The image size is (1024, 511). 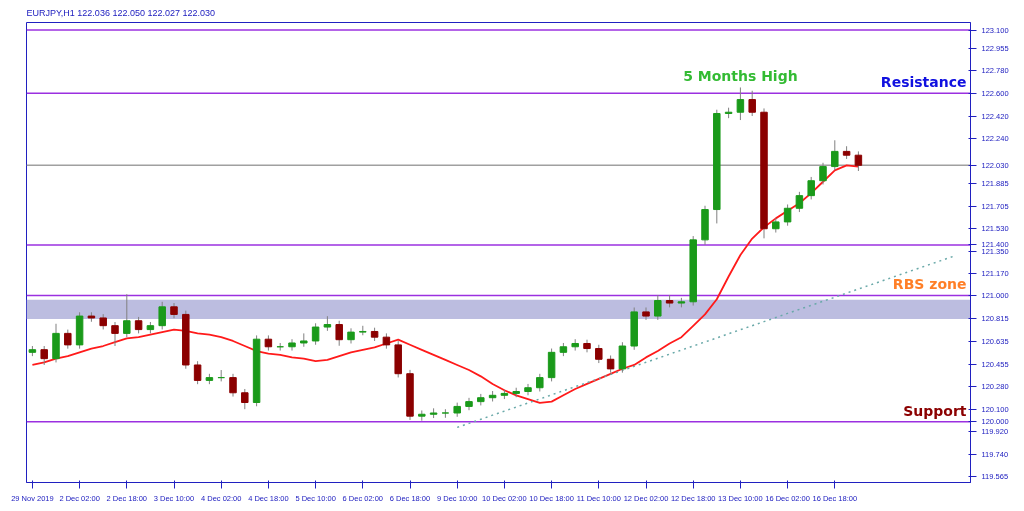 What do you see at coordinates (923, 82) in the screenshot?
I see `annotation: Resistance` at bounding box center [923, 82].